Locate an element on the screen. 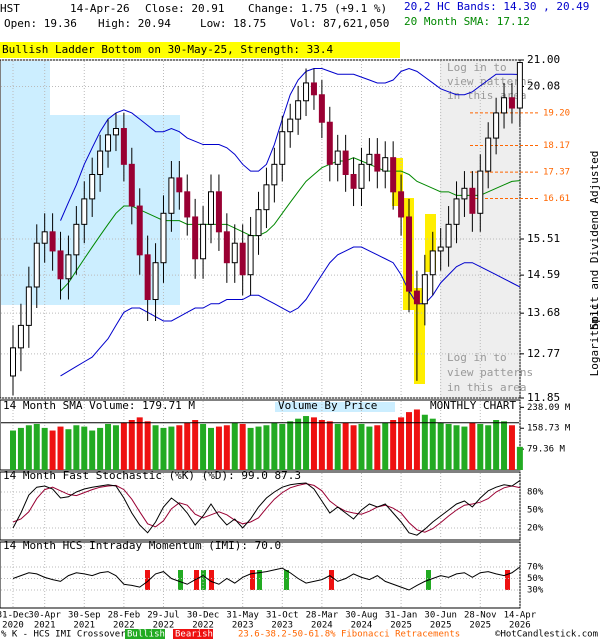 The image size is (600, 644). y-tick-label: 13.68 is located at coordinates (543, 312).